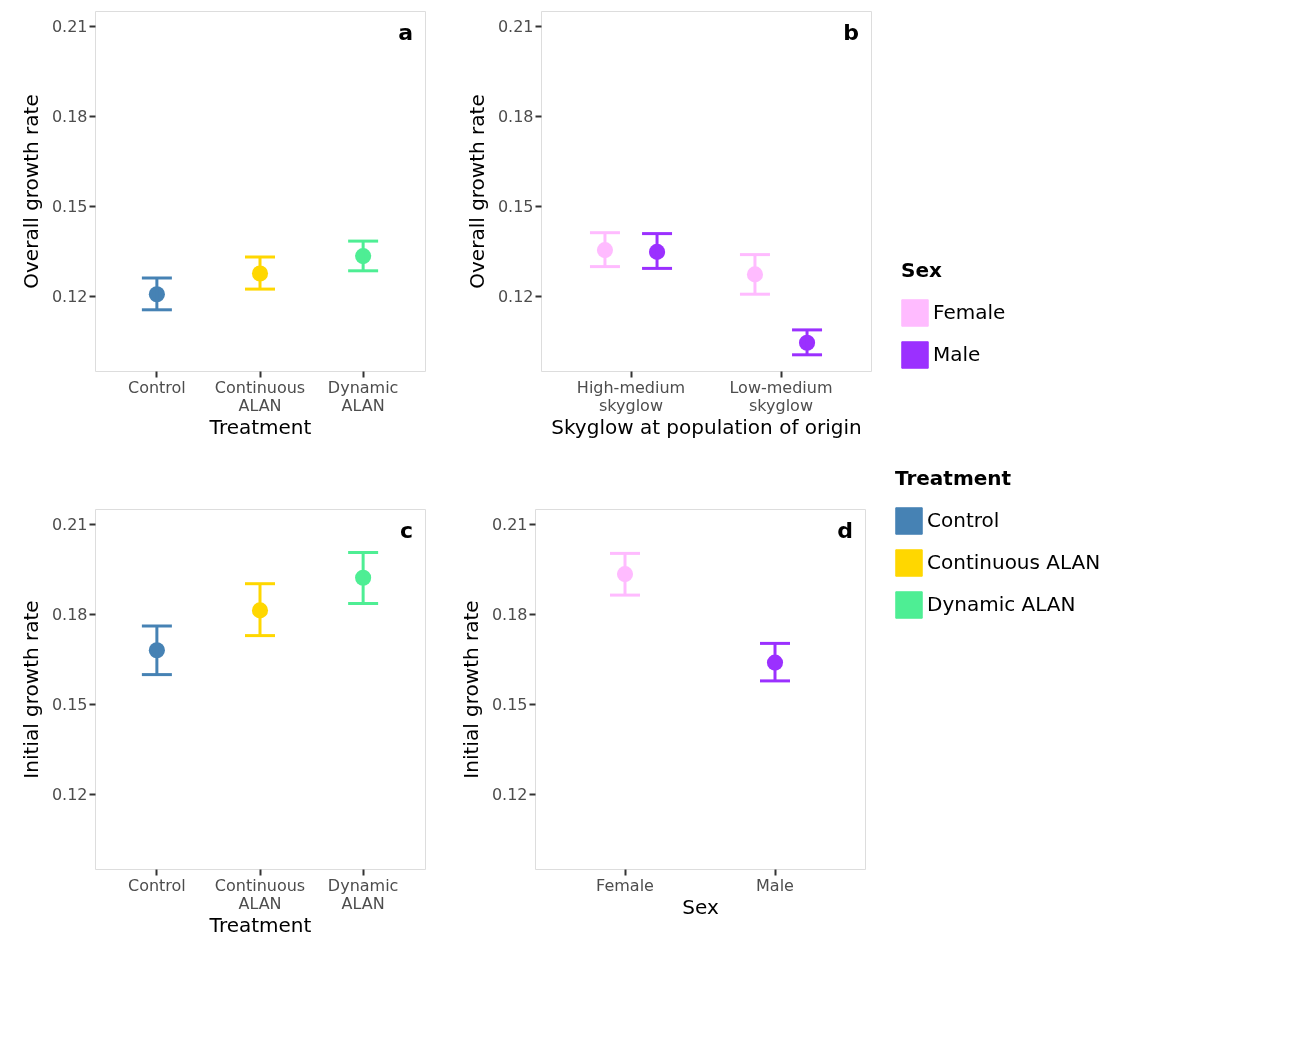 Image resolution: width=1316 pixels, height=1048 pixels. Describe the element at coordinates (1001, 604) in the screenshot. I see `legend-label: Dynamic ALAN` at that location.